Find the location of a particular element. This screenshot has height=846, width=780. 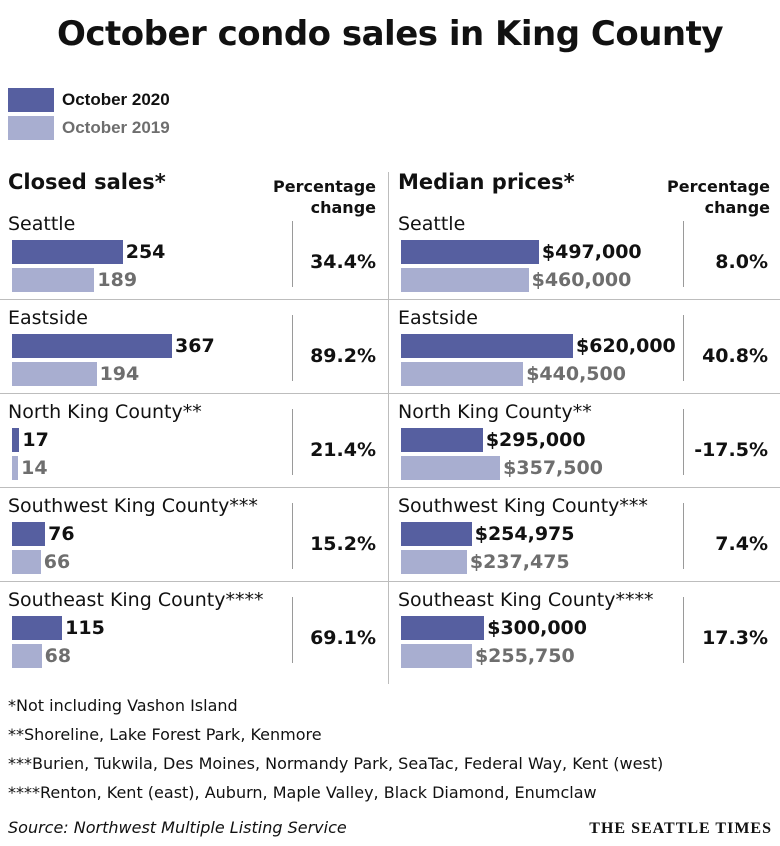

sales-pct-change-southeast-king-county: 69.1% is located at coordinates (343, 638).